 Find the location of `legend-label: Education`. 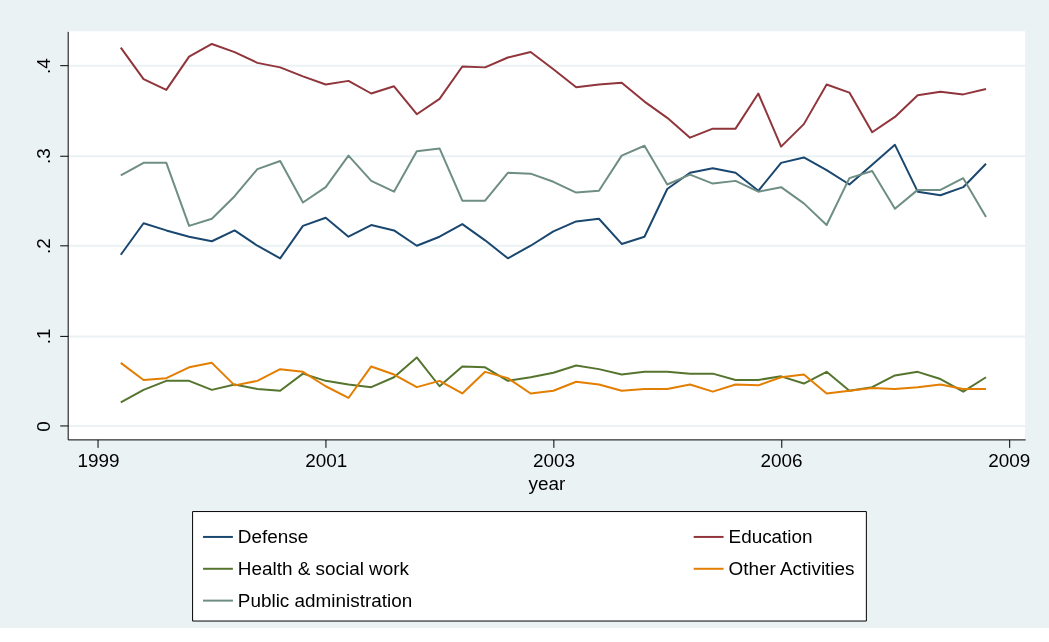

legend-label: Education is located at coordinates (770, 536).